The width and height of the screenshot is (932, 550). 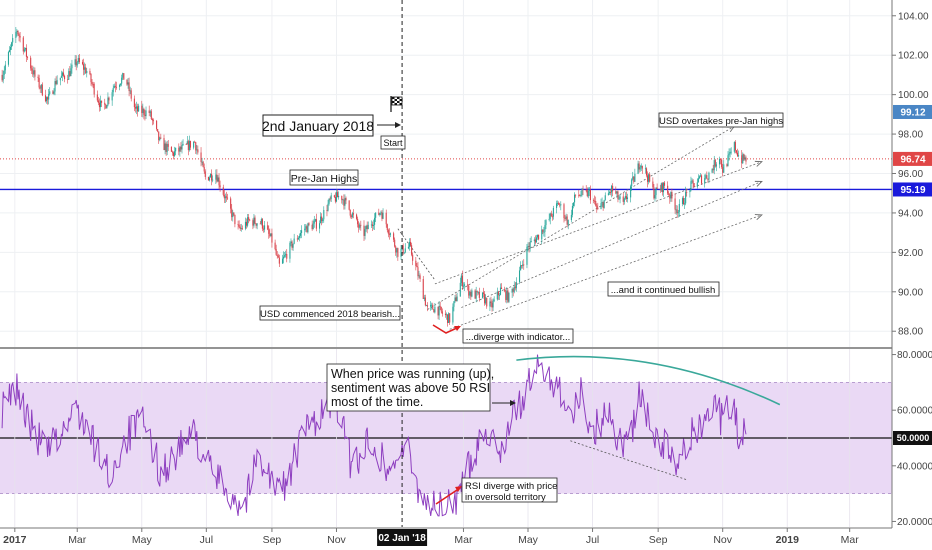 What do you see at coordinates (402, 538) in the screenshot?
I see `start-date-axis-tag-text: 02 Jan '18` at bounding box center [402, 538].